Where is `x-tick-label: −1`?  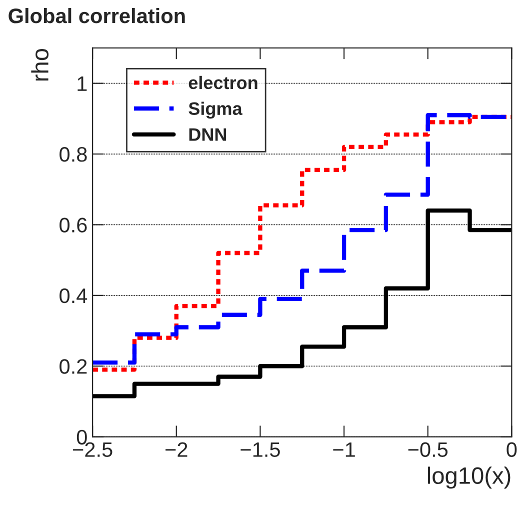
x-tick-label: −1 is located at coordinates (344, 449).